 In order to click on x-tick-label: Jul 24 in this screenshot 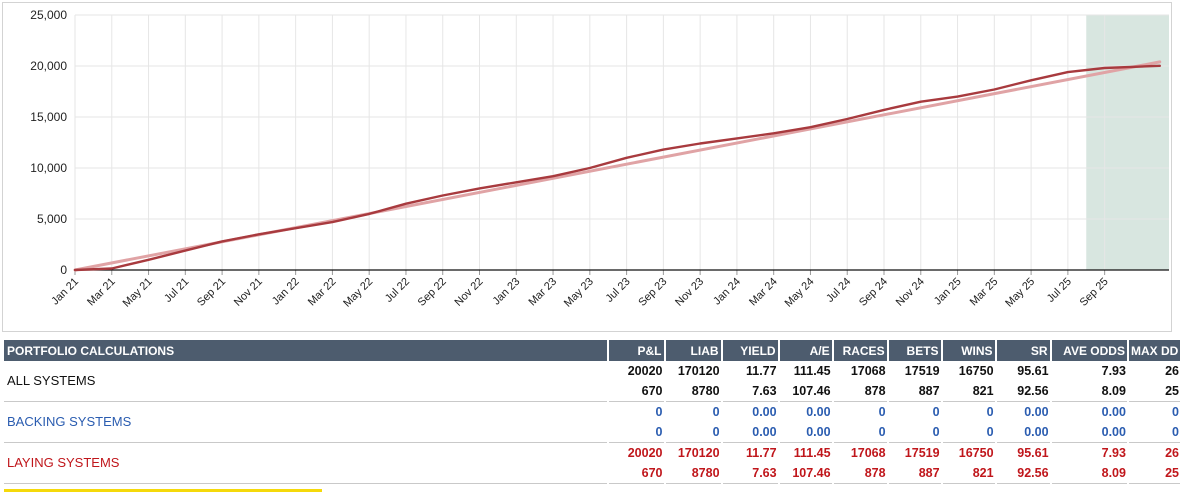, I will do `click(838, 290)`.